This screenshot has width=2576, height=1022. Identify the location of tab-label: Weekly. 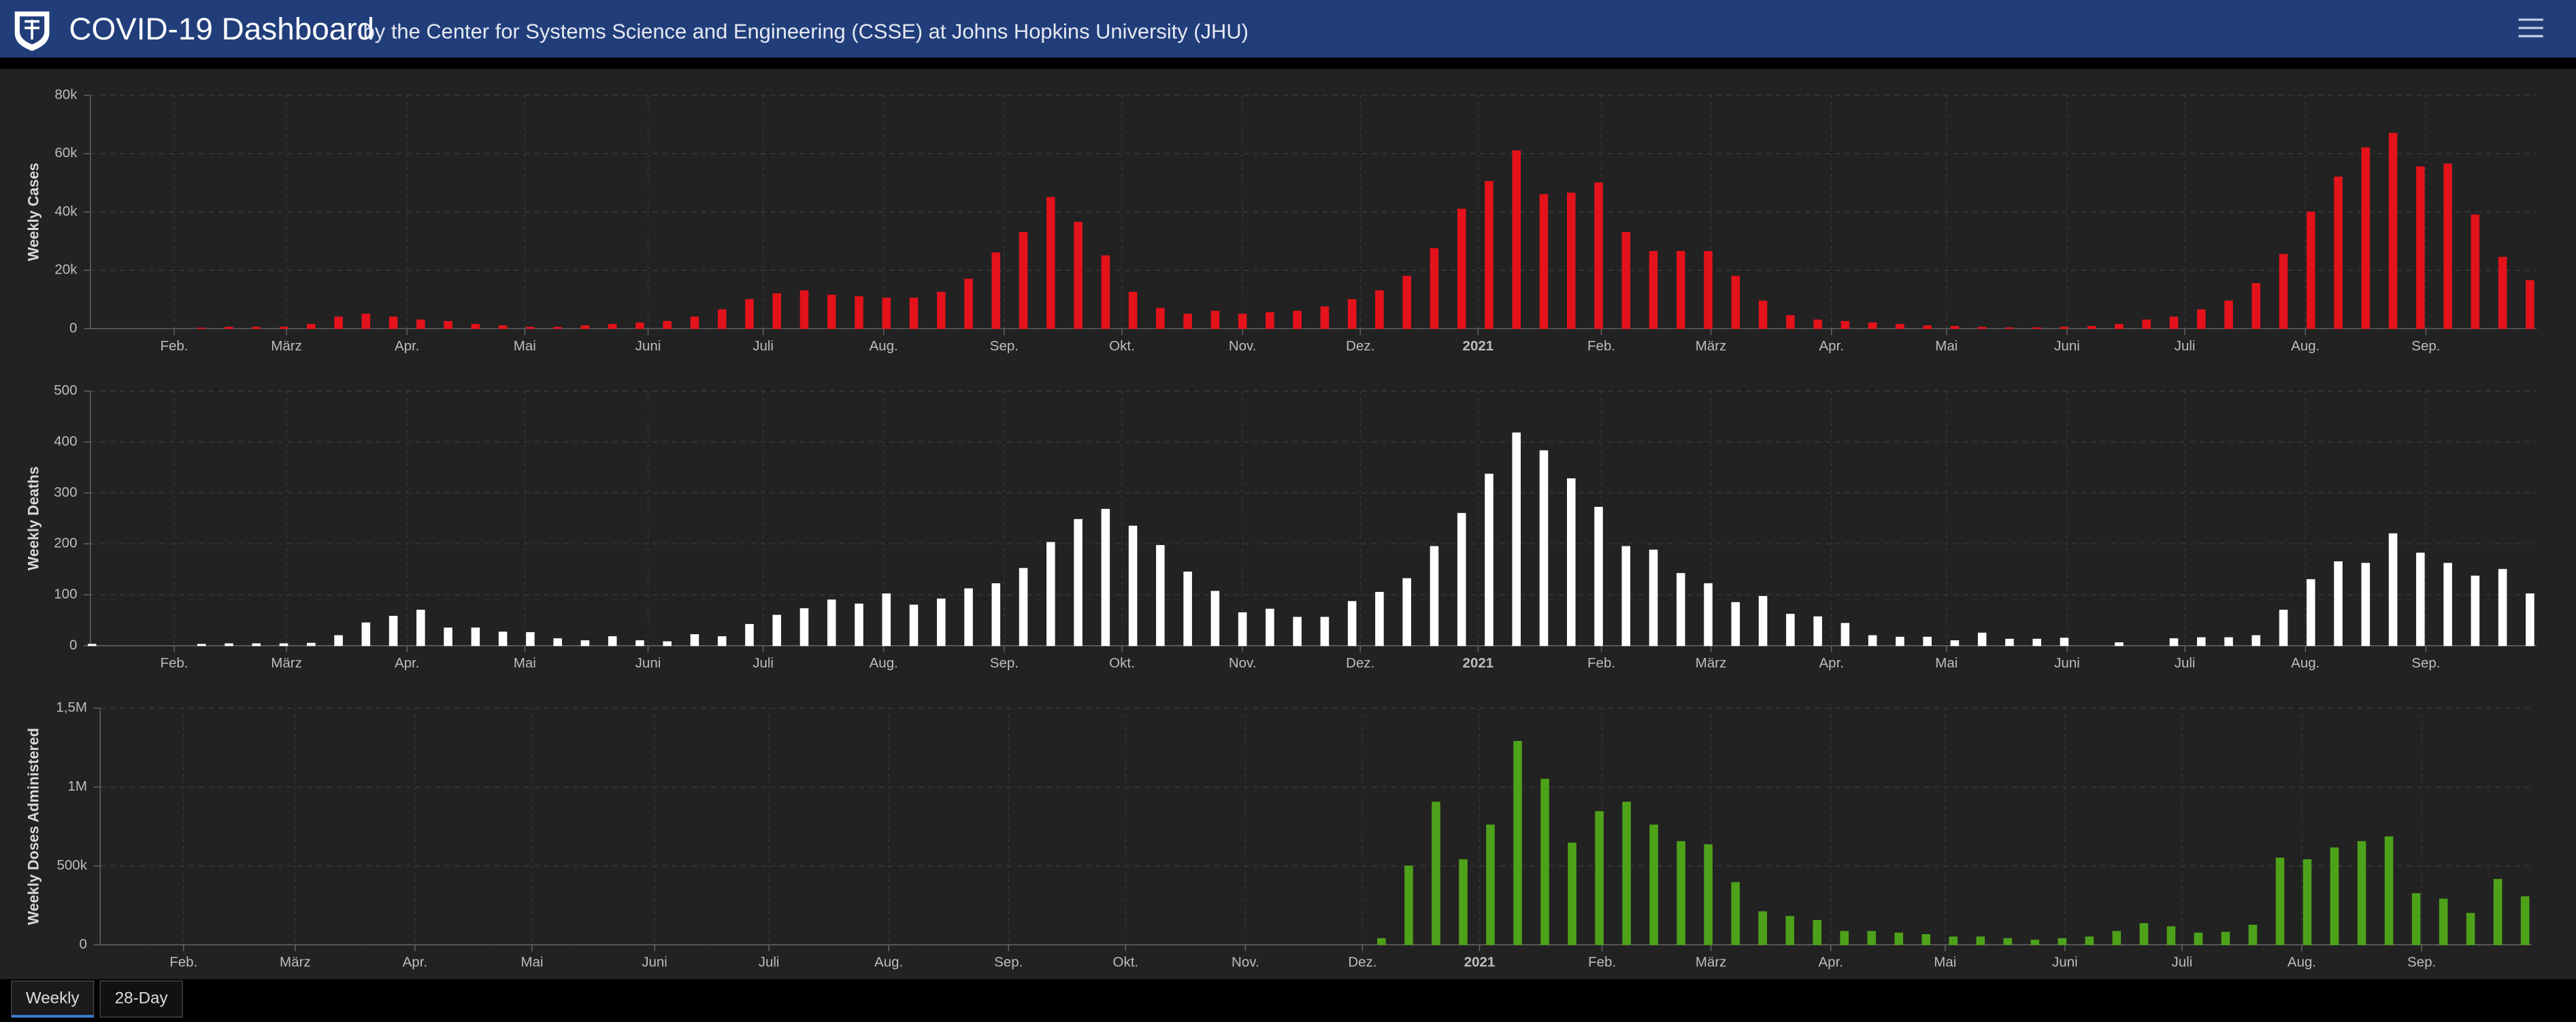
(53, 998).